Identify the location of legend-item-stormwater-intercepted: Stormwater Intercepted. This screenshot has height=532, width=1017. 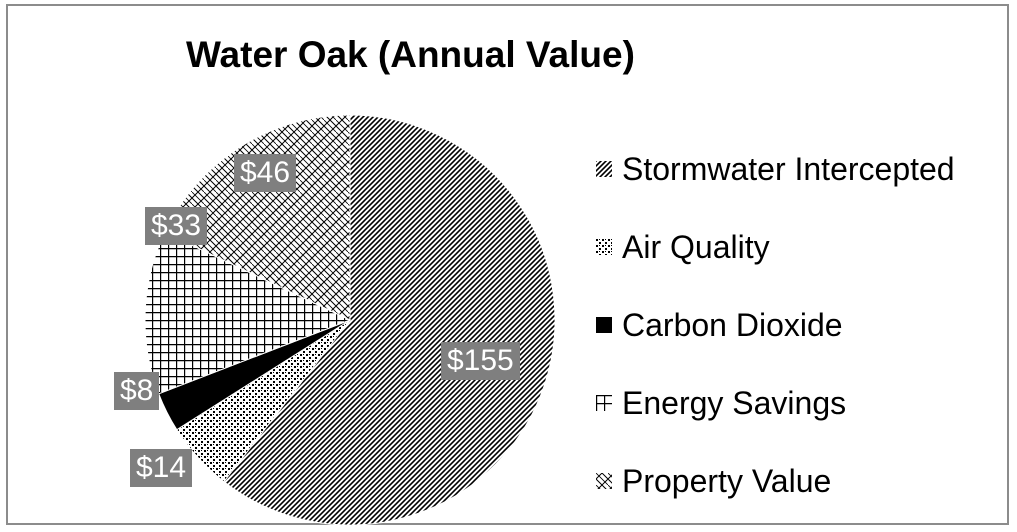
(775, 169).